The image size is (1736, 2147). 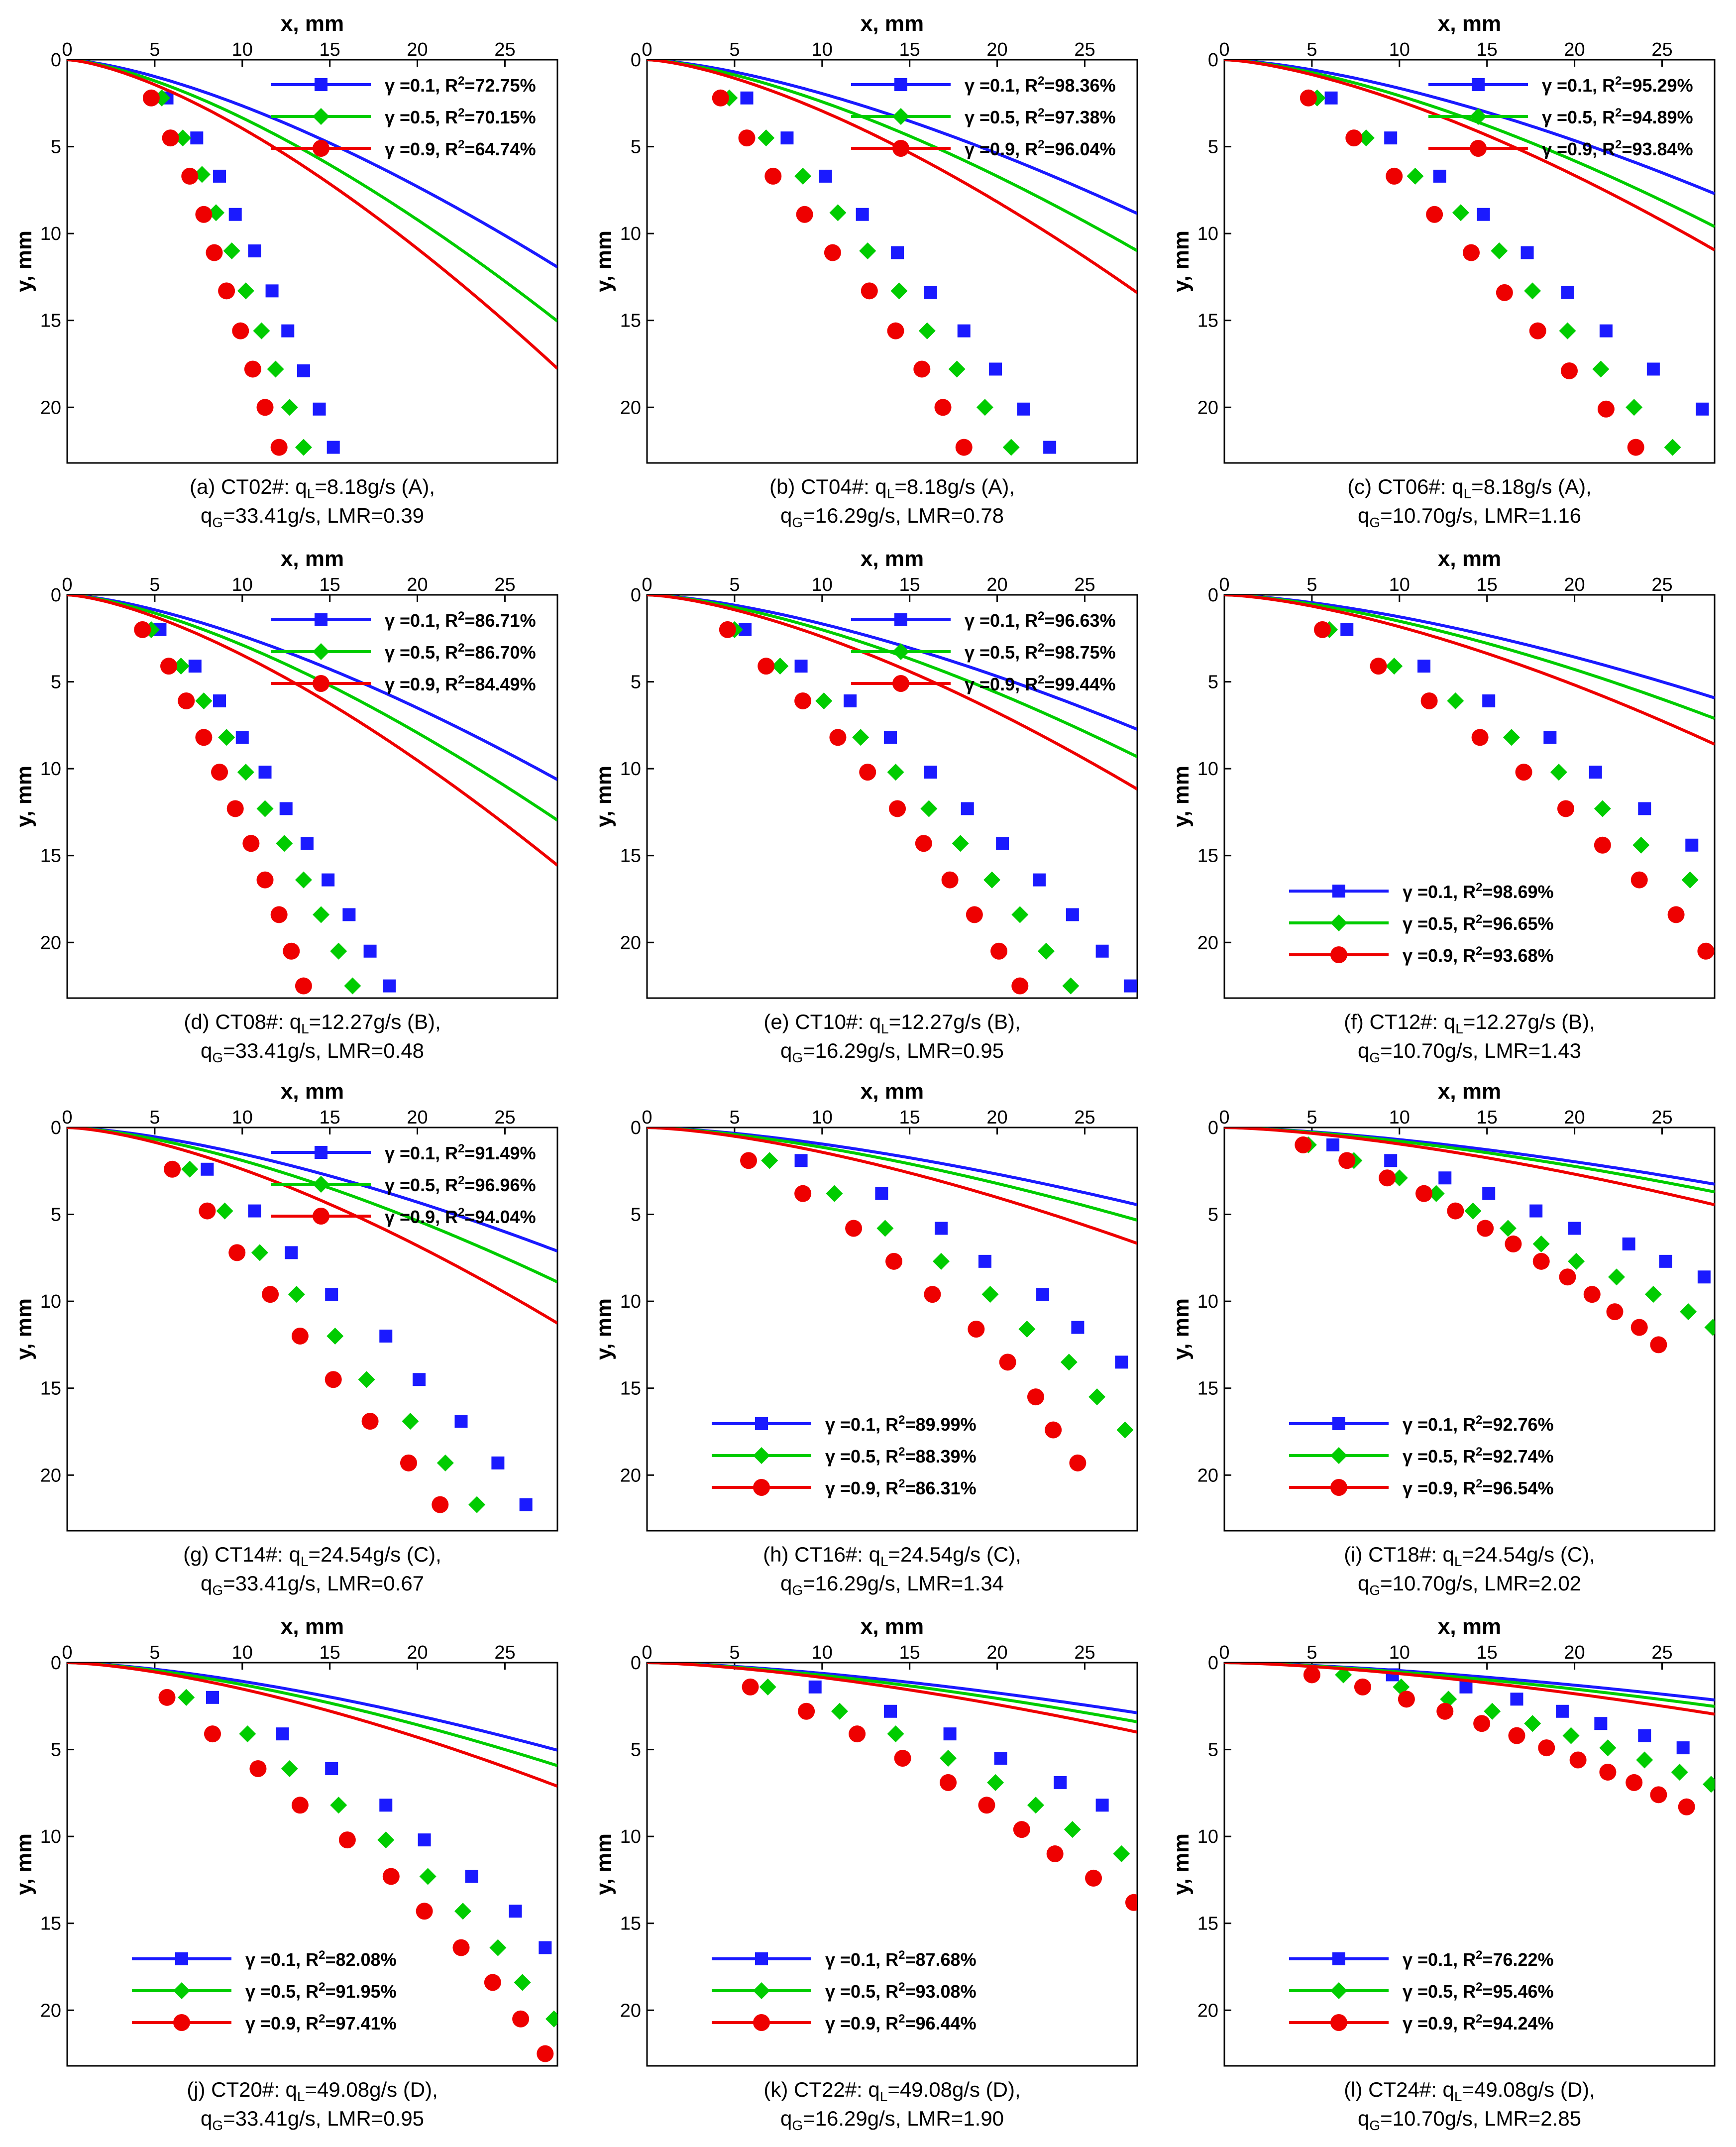 What do you see at coordinates (1470, 1864) in the screenshot?
I see `plot-frame` at bounding box center [1470, 1864].